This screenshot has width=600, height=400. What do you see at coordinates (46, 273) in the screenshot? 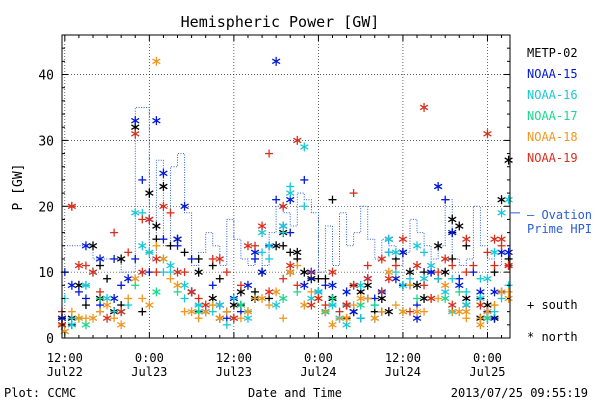
I see `y-tick-label: 10` at bounding box center [46, 273].